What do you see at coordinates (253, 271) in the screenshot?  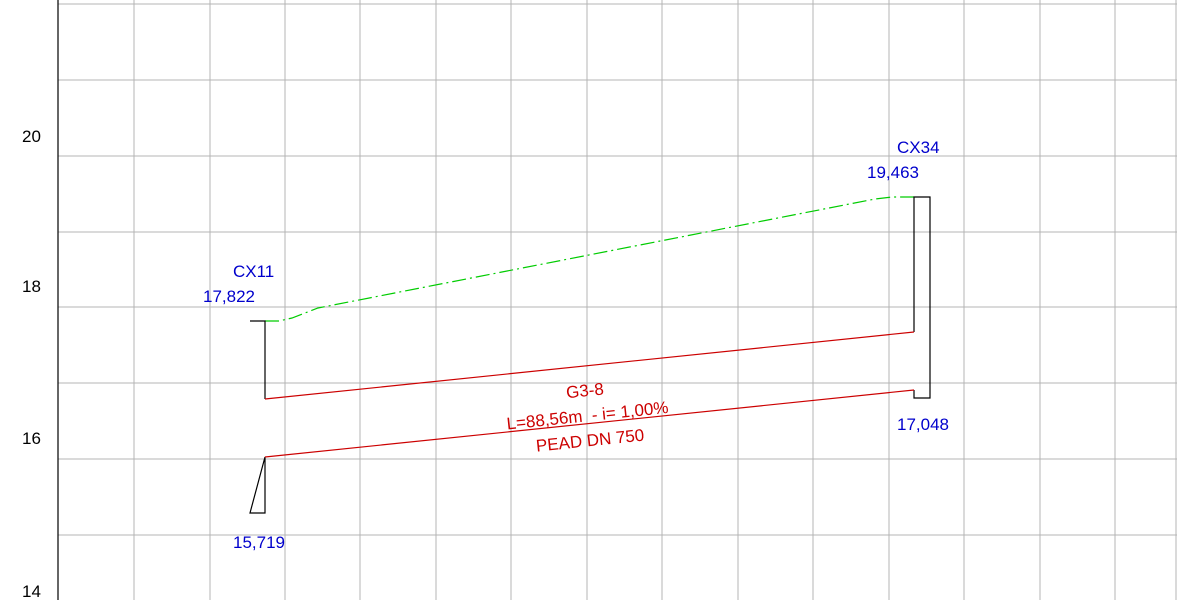 I see `manhole-name-cx11: CX11` at bounding box center [253, 271].